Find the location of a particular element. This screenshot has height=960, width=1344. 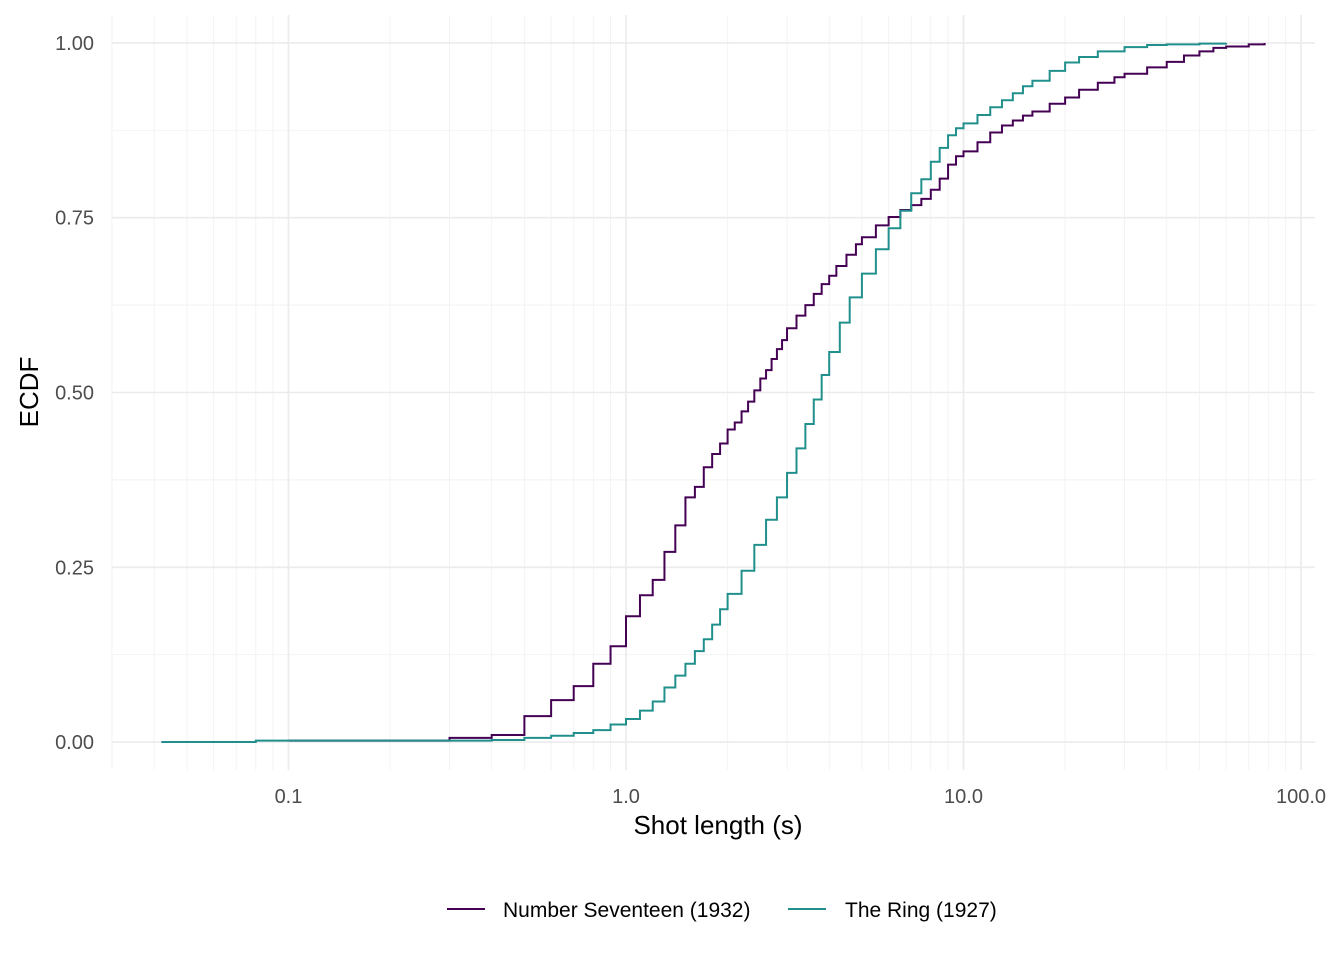

legend-label-1: Number Seventeen (1932) is located at coordinates (626, 910).